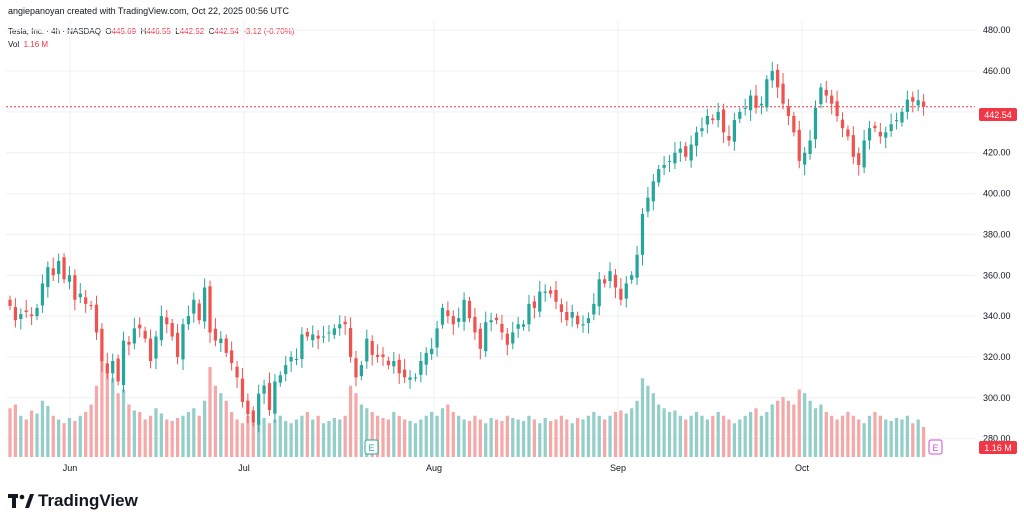 This screenshot has height=522, width=1024. What do you see at coordinates (371, 447) in the screenshot?
I see `earnings-marker-1: E` at bounding box center [371, 447].